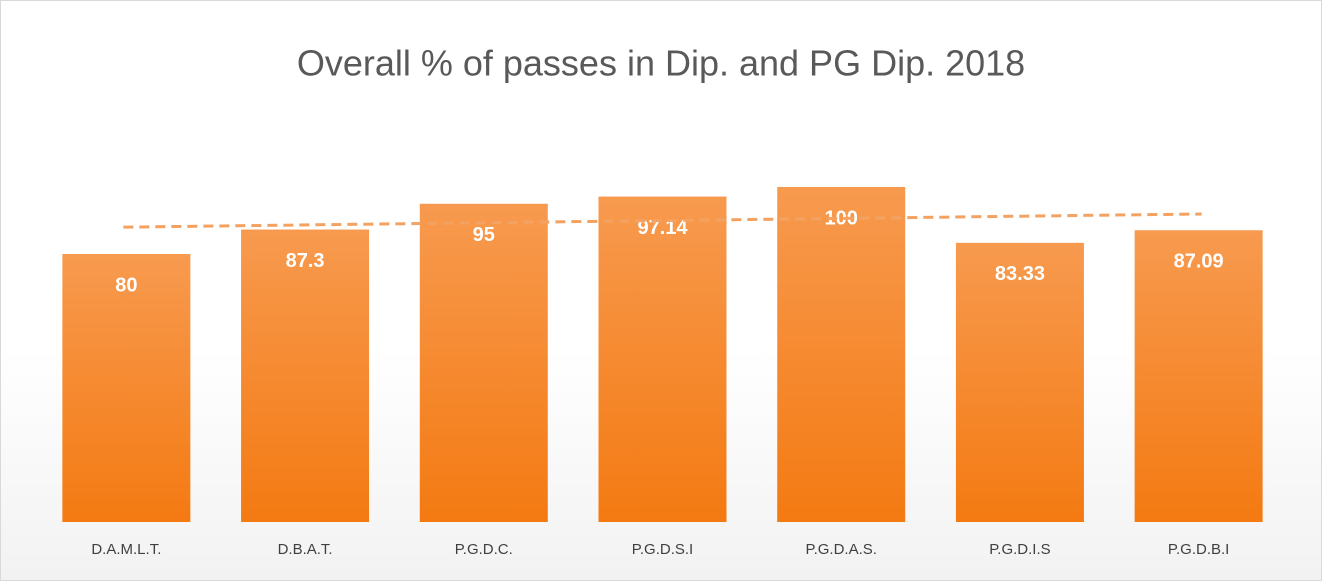  I want to click on data-label: 83.33, so click(1020, 274).